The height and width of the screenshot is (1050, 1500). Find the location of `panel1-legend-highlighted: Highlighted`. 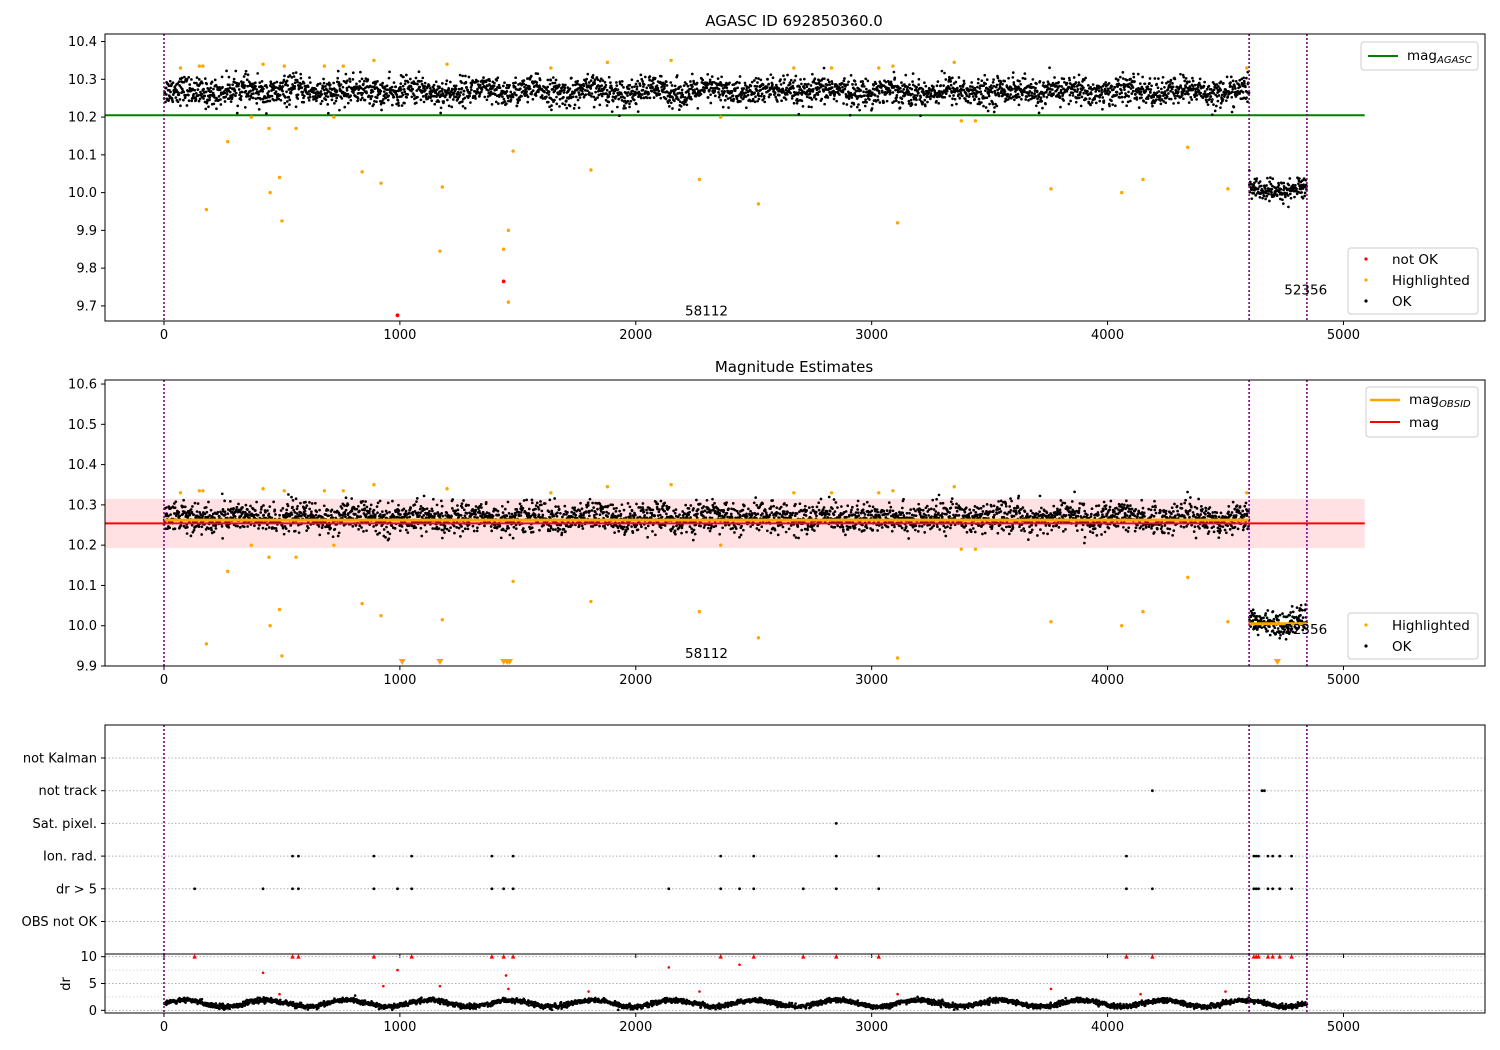

panel1-legend-highlighted: Highlighted is located at coordinates (1431, 281).